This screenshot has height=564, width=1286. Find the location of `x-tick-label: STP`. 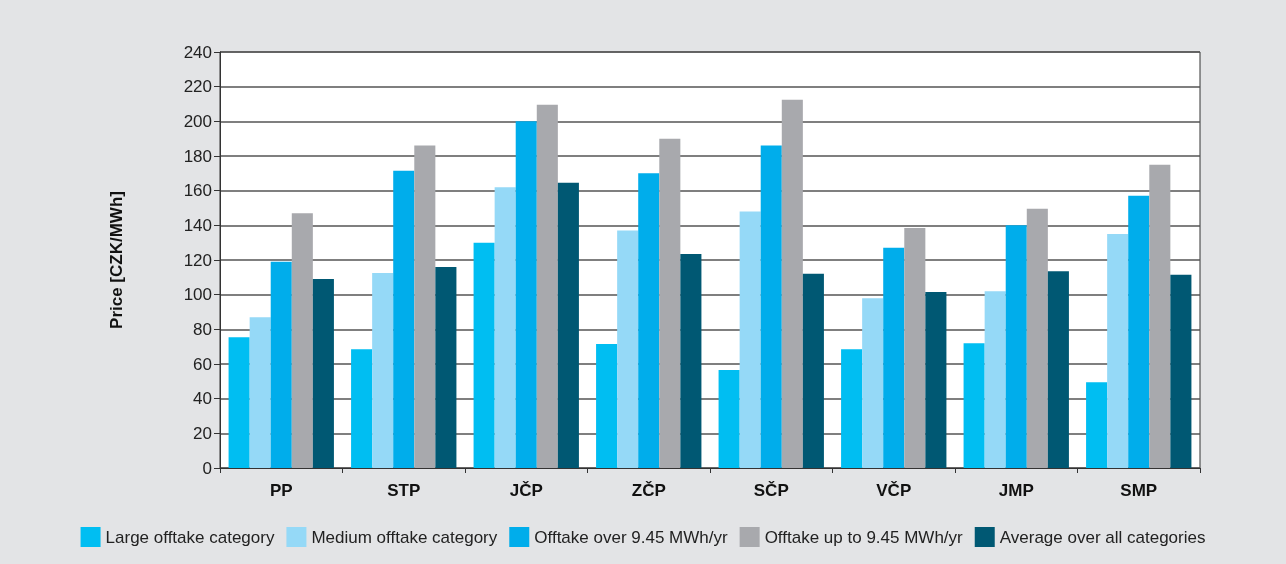

x-tick-label: STP is located at coordinates (404, 490).